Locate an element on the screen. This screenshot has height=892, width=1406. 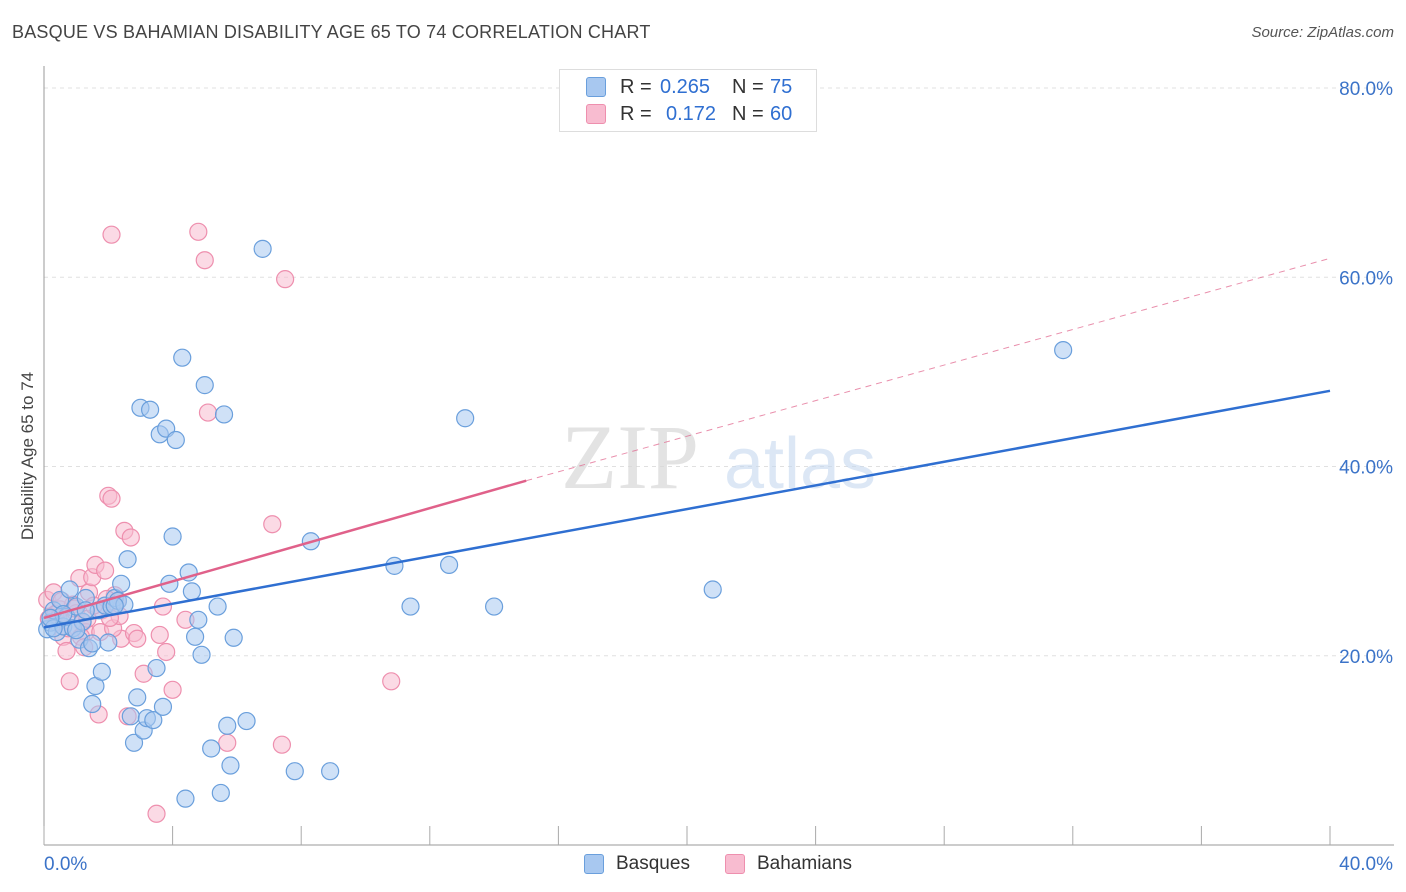
bahamians-trend-line is located at coordinates (285, 549).